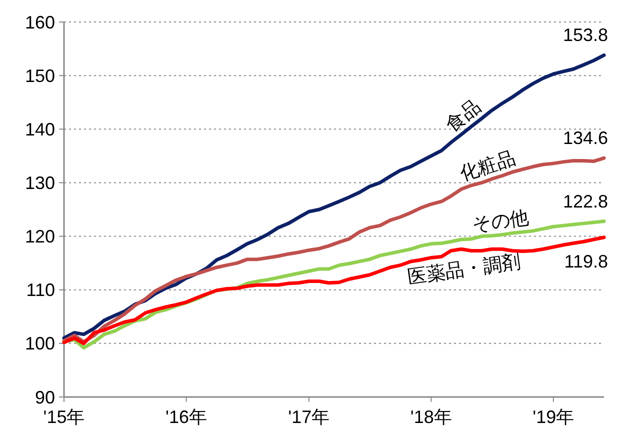  I want to click on data-label: 134.6, so click(585, 138).